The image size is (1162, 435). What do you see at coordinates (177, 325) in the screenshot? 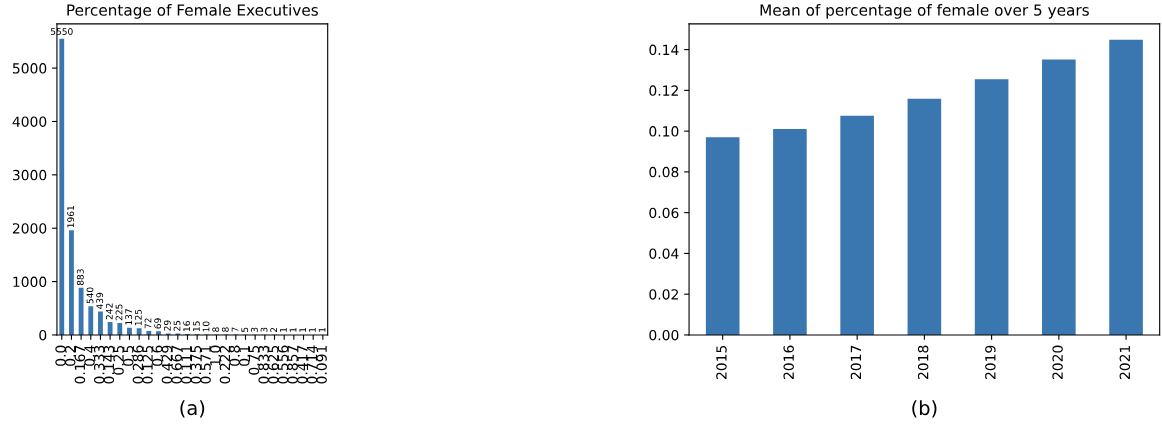
I see `data-label: 25` at bounding box center [177, 325].